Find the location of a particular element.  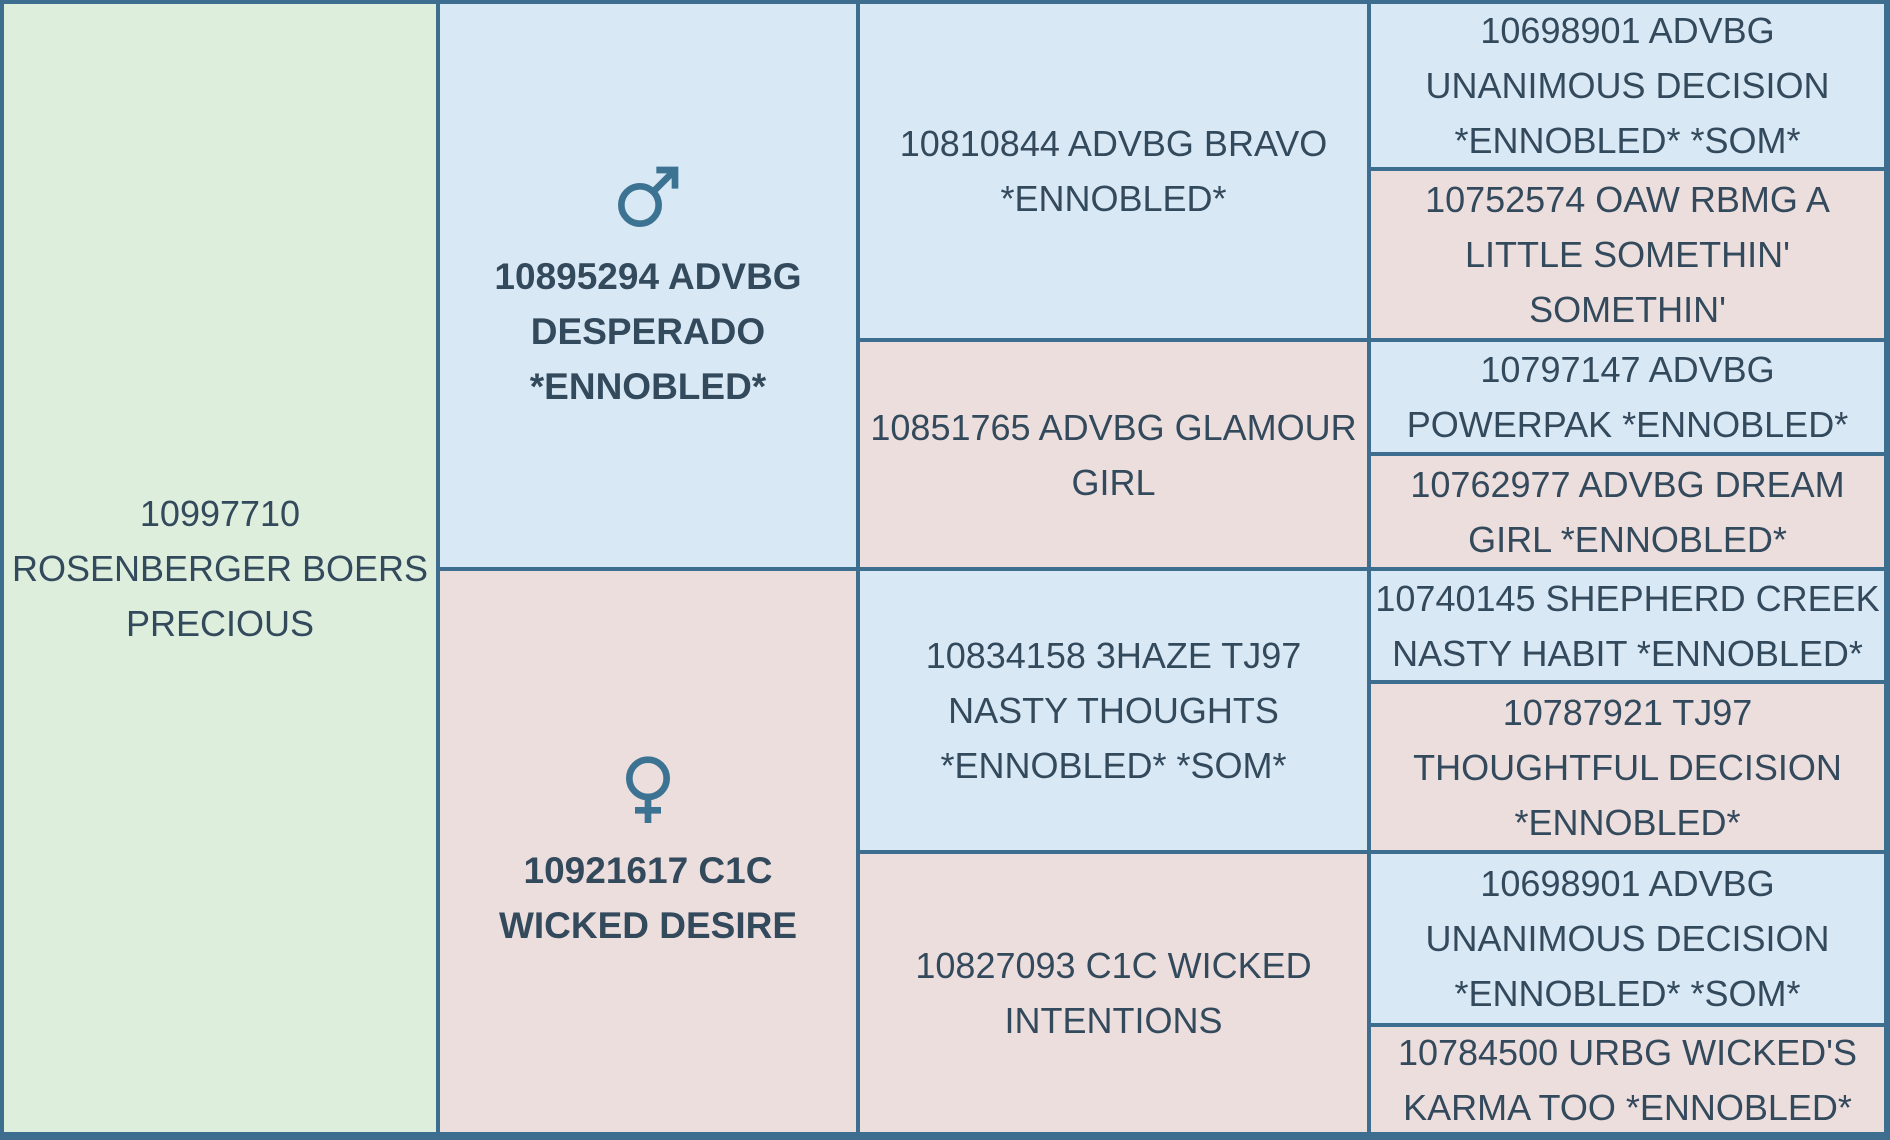

sire-cell: 10895294 ADVBG DESPERADO *ENNOBLED* is located at coordinates (648, 285).